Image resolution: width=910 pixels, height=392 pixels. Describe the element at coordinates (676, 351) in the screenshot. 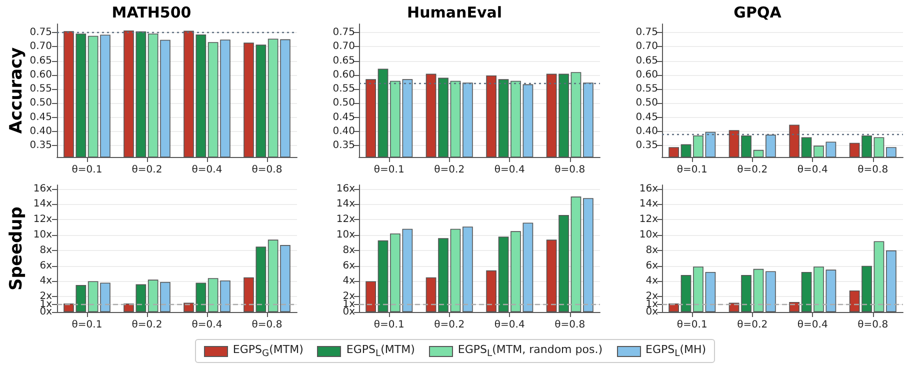

I see `legend-label: EGPS$_{L}$(MH)` at that location.